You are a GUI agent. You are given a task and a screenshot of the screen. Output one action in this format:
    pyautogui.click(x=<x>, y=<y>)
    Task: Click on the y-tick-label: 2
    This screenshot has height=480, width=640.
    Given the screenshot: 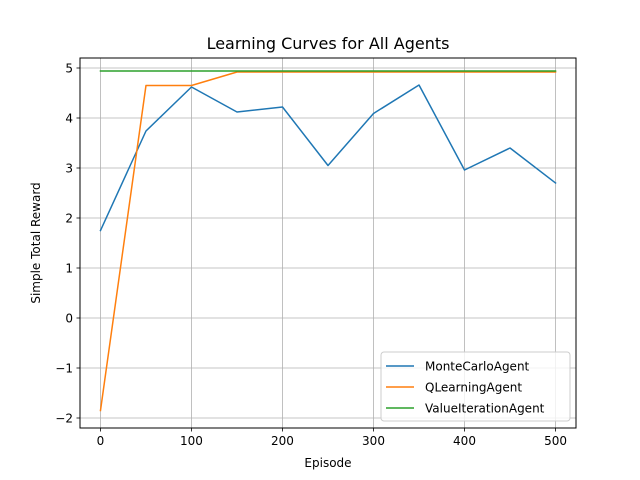 What is the action you would take?
    pyautogui.click(x=69, y=219)
    